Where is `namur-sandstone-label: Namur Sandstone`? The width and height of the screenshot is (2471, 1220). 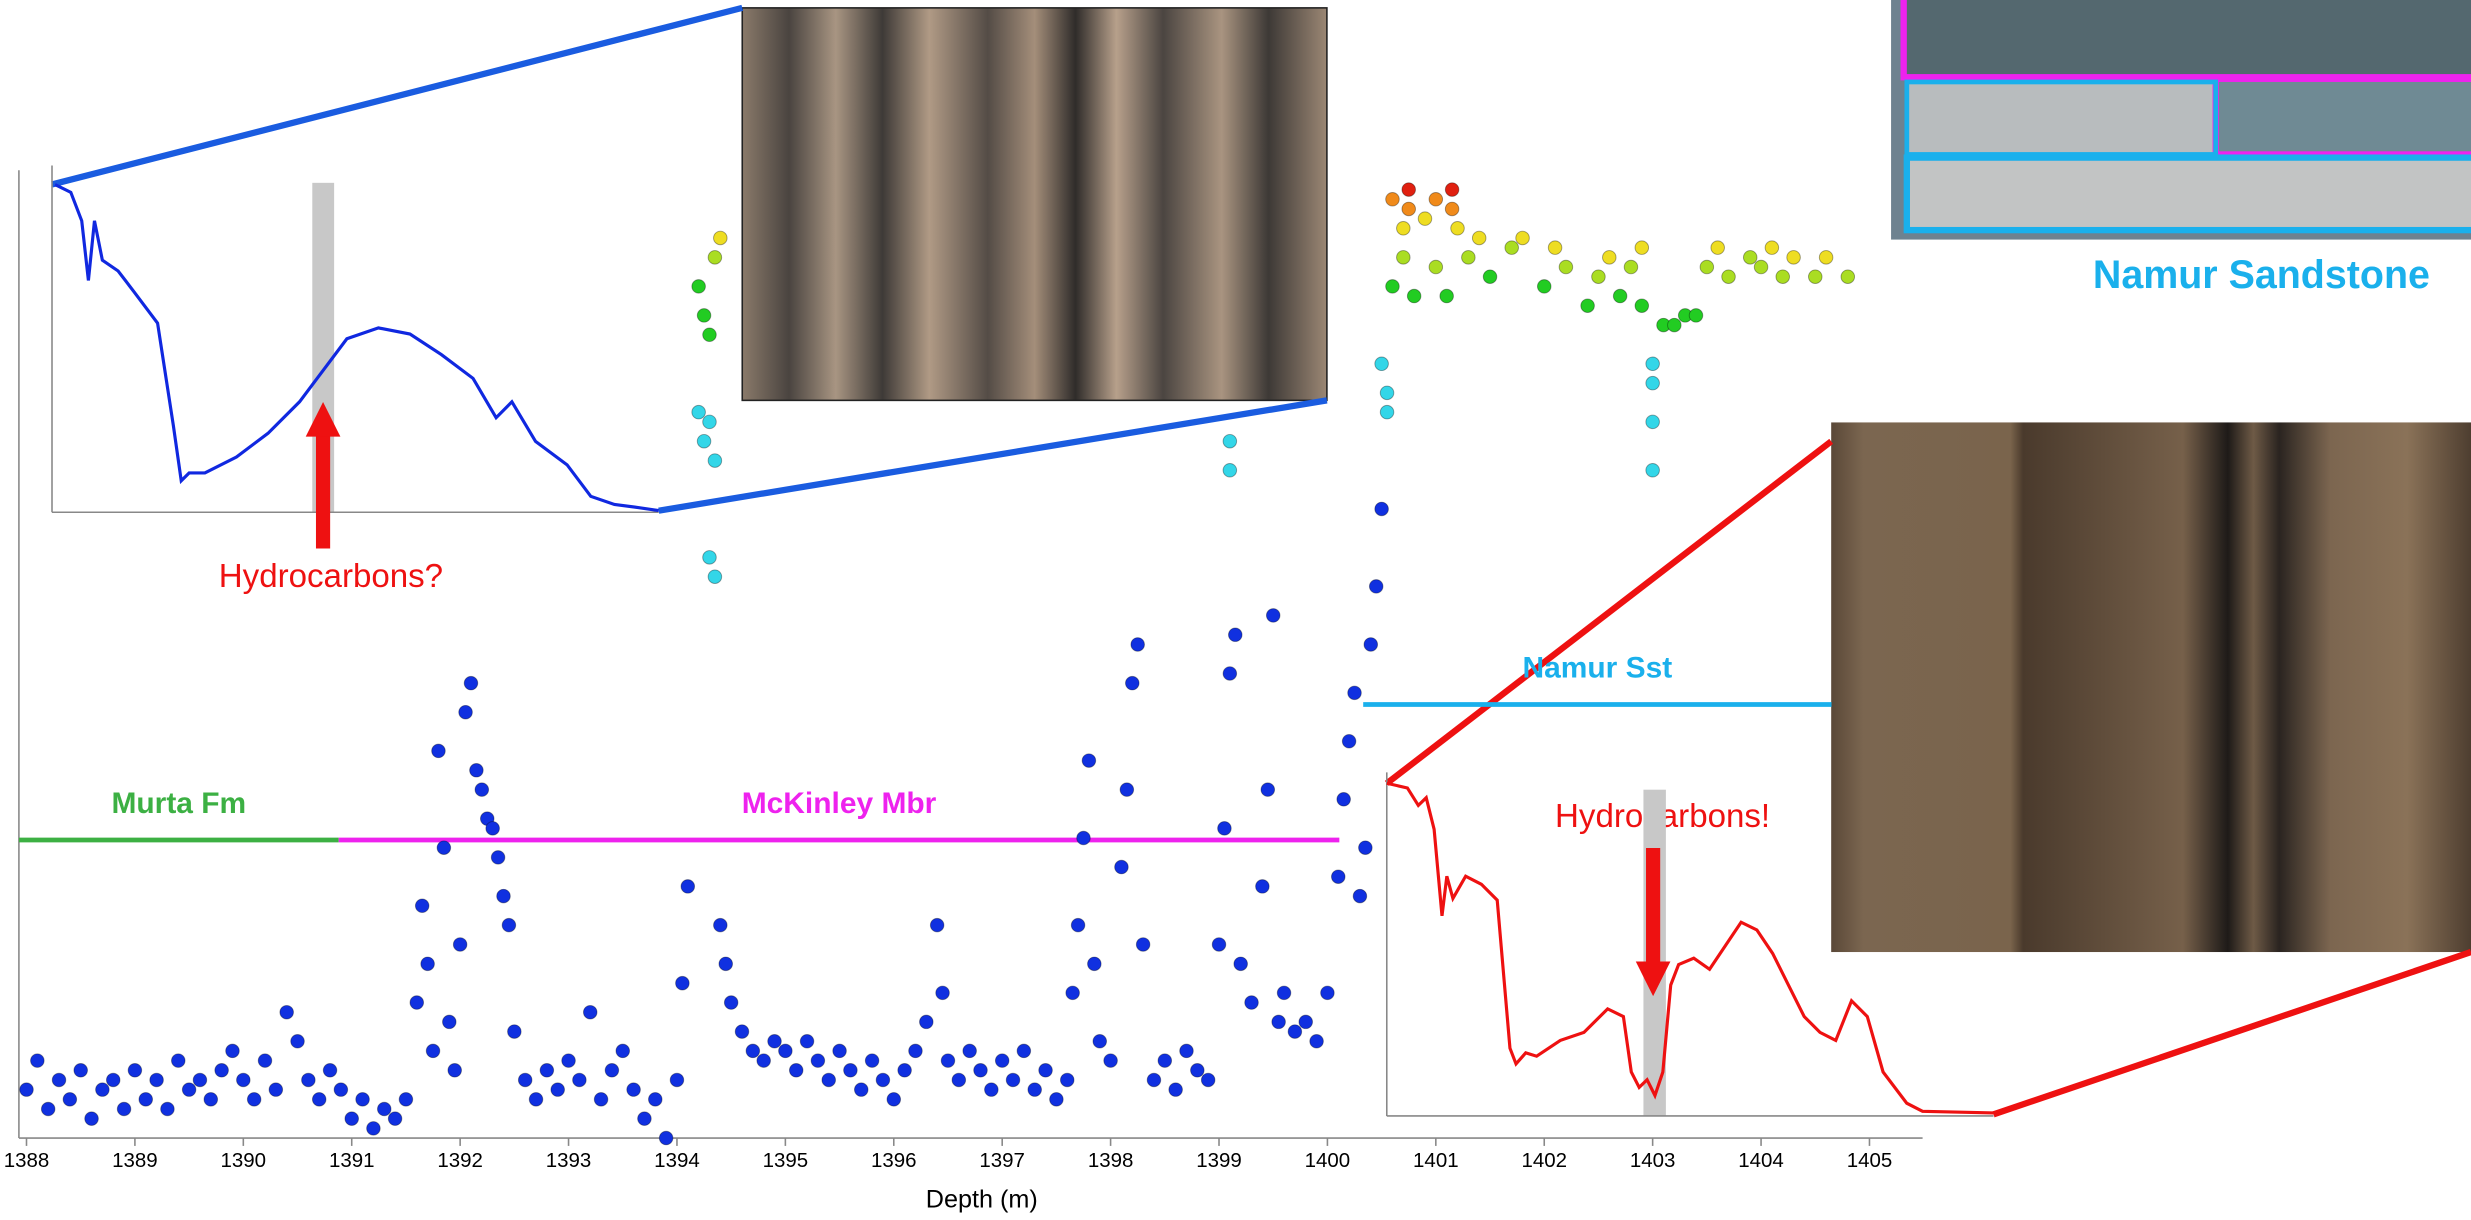 namur-sandstone-label: Namur Sandstone is located at coordinates (2261, 275).